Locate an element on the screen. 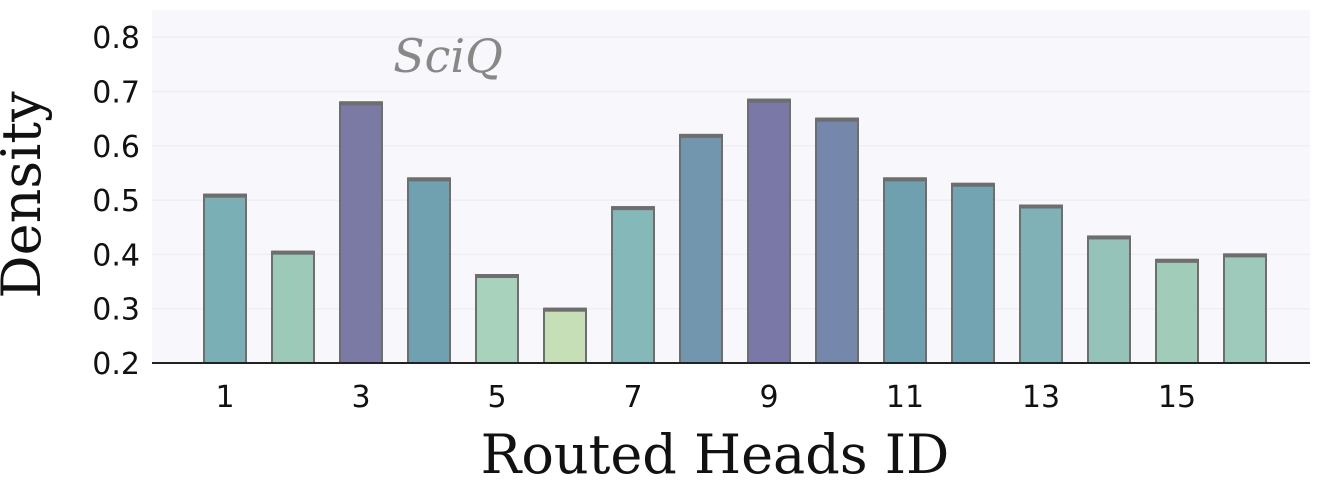 This screenshot has width=1320, height=486. y-tick-label: 0.7 is located at coordinates (116, 92).